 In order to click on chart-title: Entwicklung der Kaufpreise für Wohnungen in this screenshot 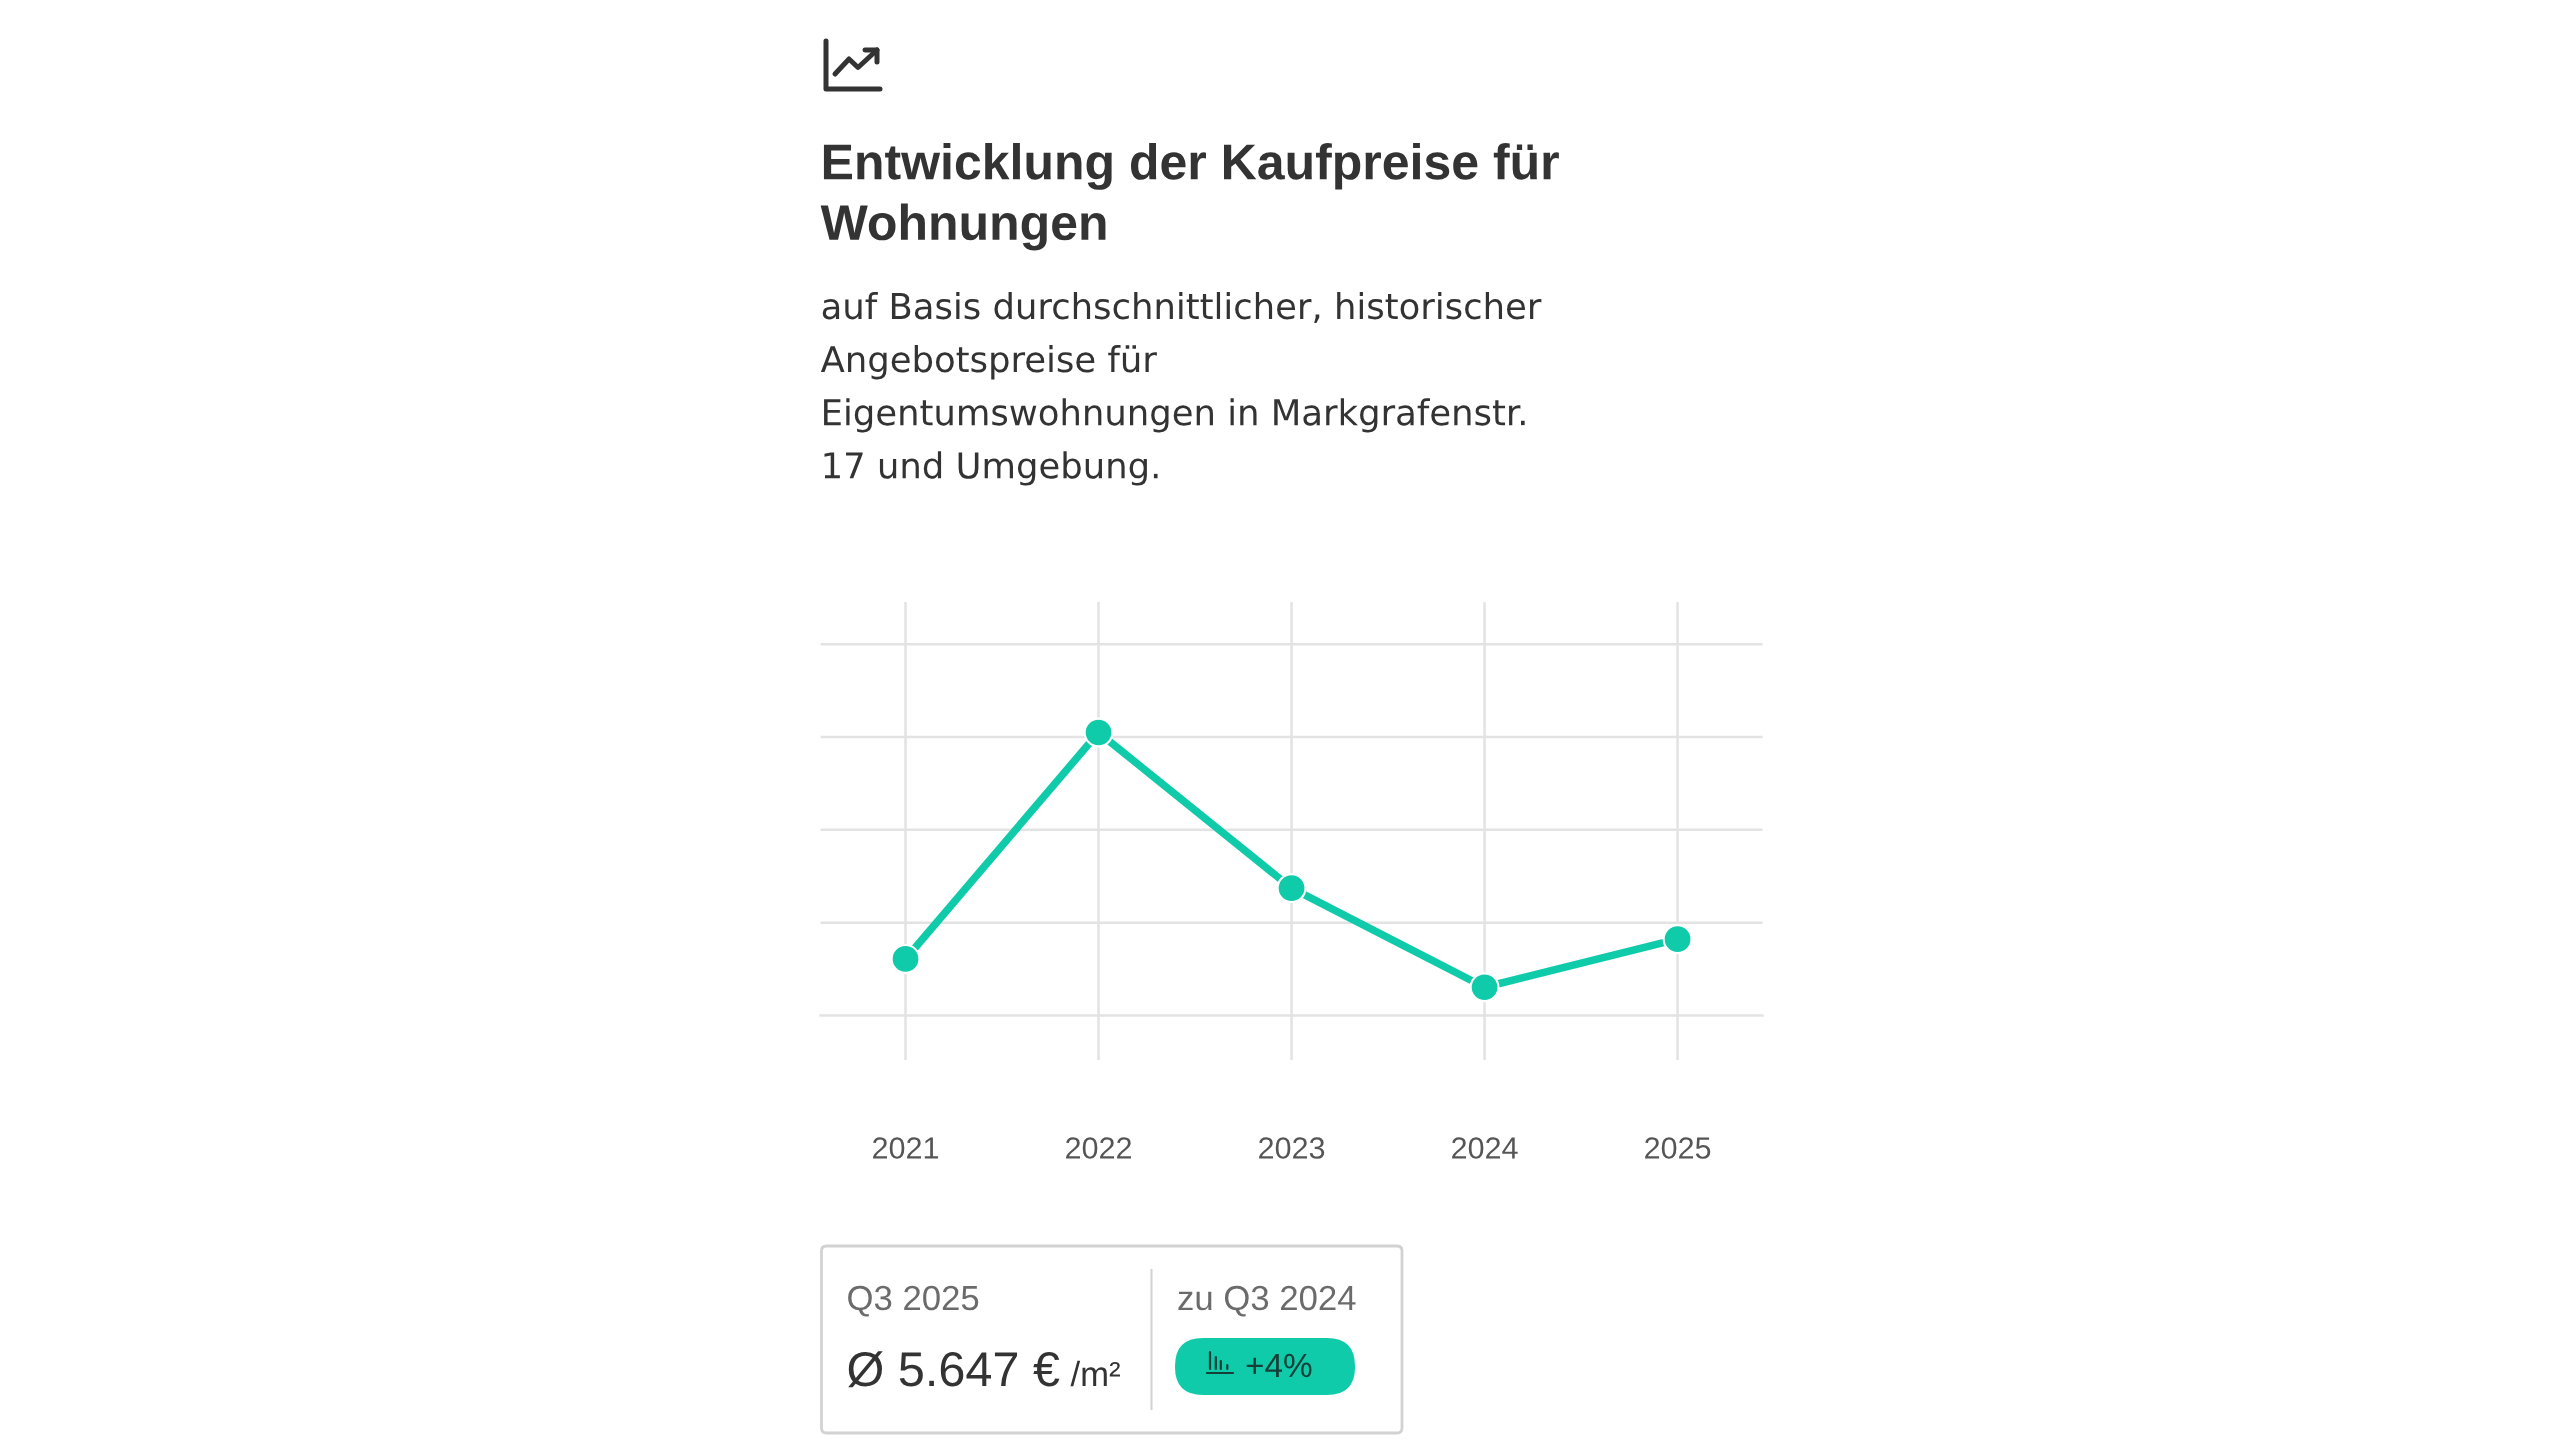, I will do `click(1189, 197)`.